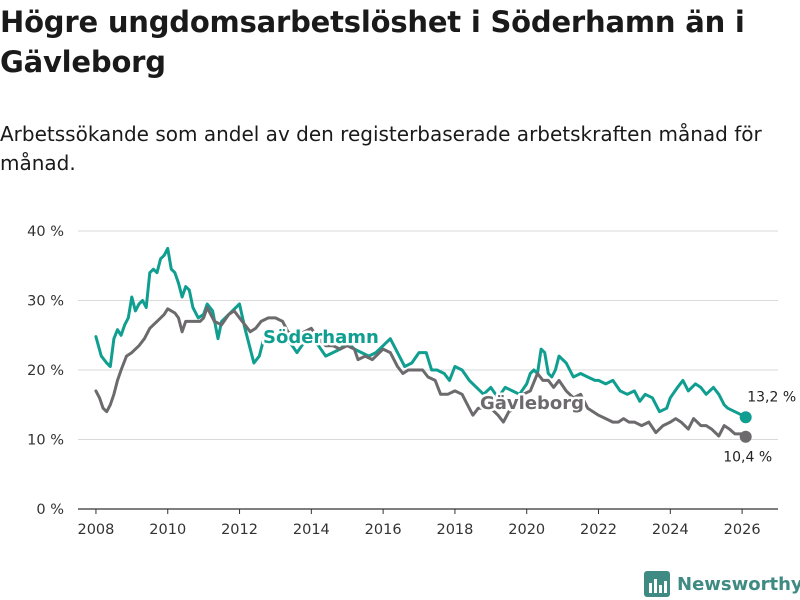 The width and height of the screenshot is (800, 600). What do you see at coordinates (747, 458) in the screenshot?
I see `end-value-label-gavleborg: 10,4 %` at bounding box center [747, 458].